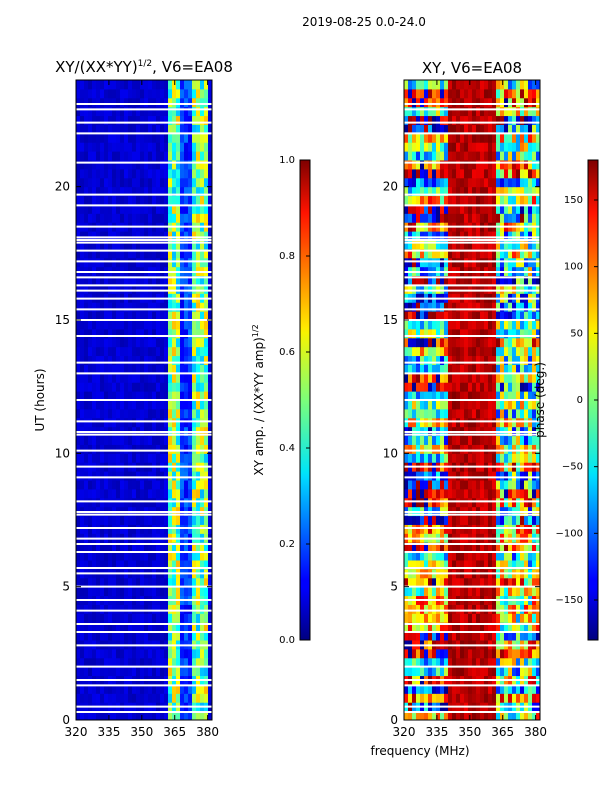 The height and width of the screenshot is (800, 600). Describe the element at coordinates (76, 732) in the screenshot. I see `x-tick-label: 320` at that location.